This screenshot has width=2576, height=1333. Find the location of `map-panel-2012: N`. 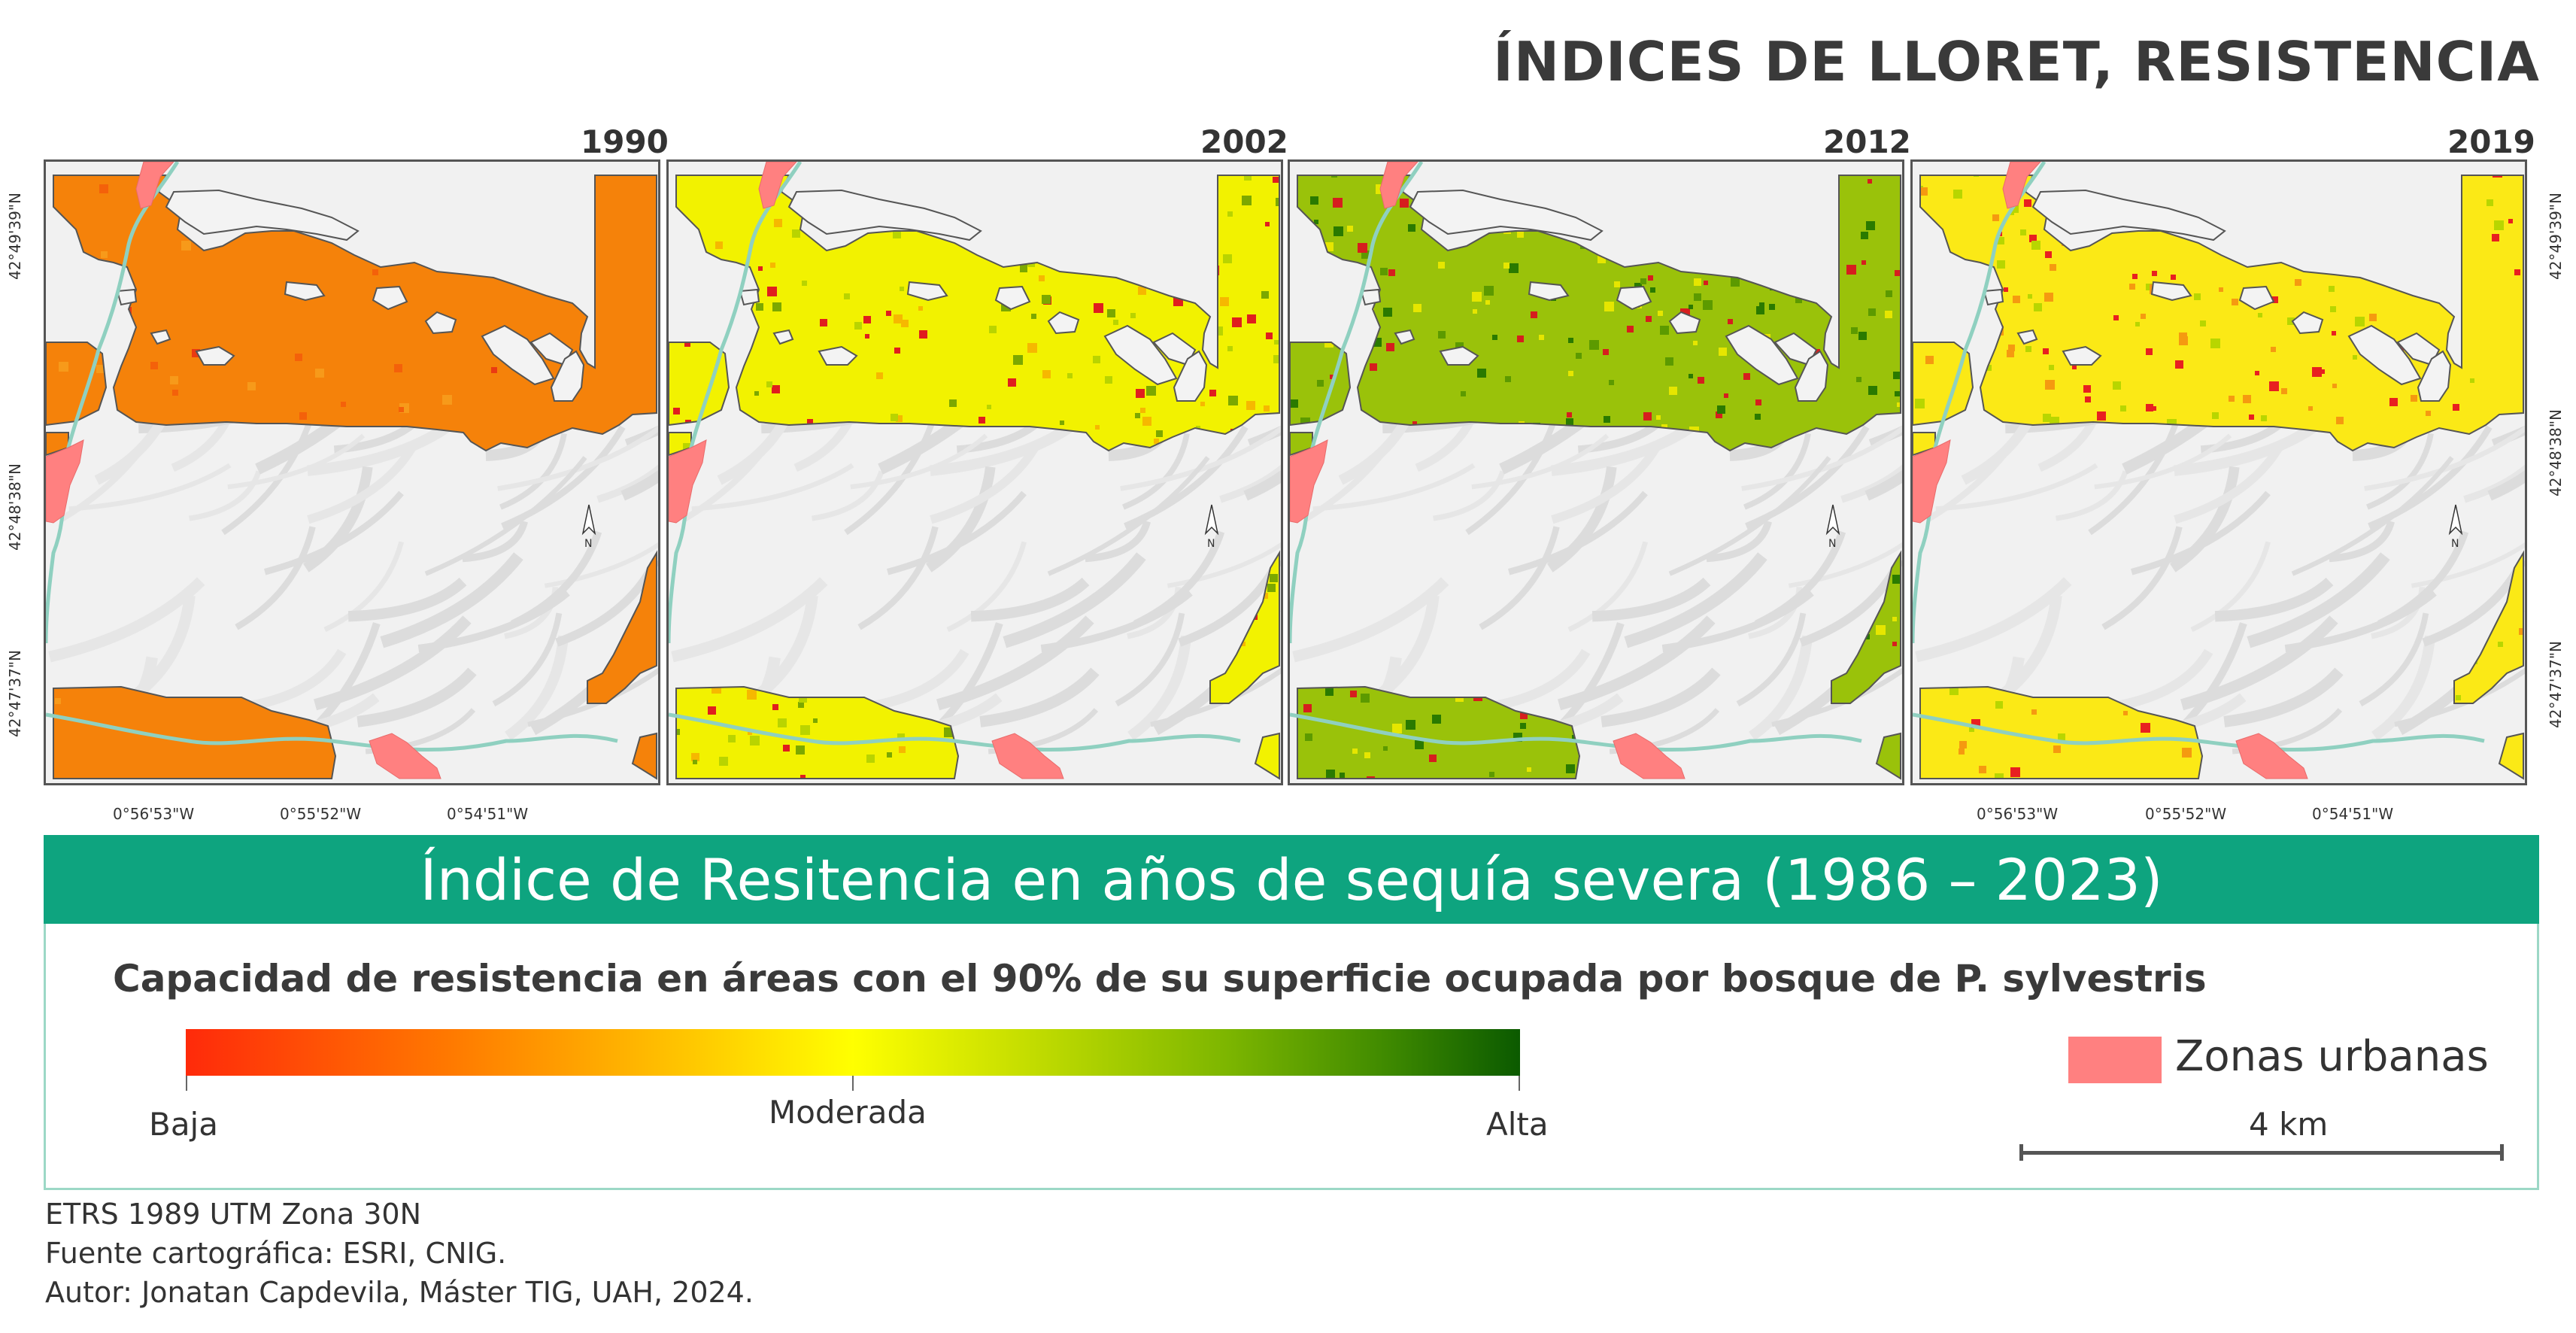

map-panel-2012: N is located at coordinates (1596, 472).